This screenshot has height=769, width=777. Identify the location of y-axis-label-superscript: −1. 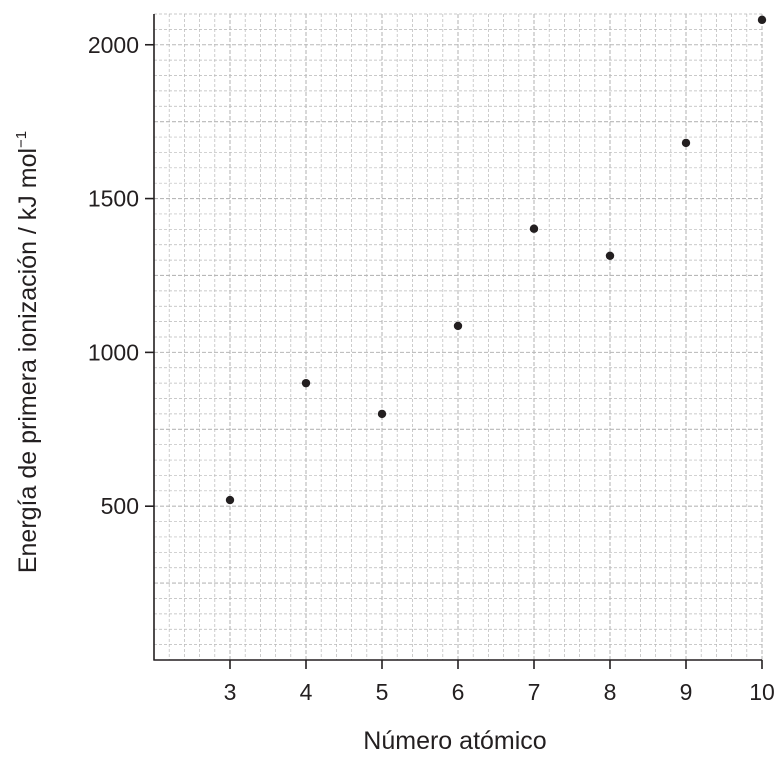
(21, 139).